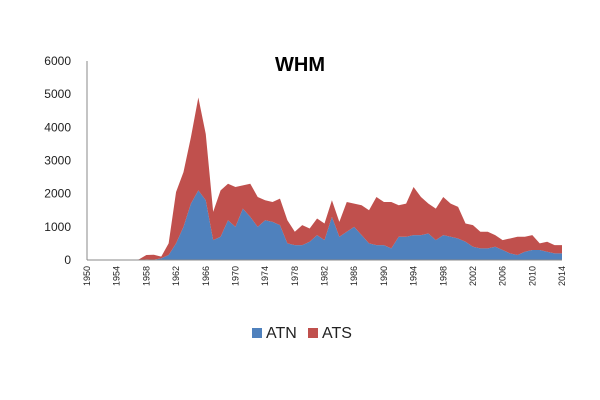 This screenshot has width=600, height=400. Describe the element at coordinates (313, 333) in the screenshot. I see `legend-swatch-ats` at that location.